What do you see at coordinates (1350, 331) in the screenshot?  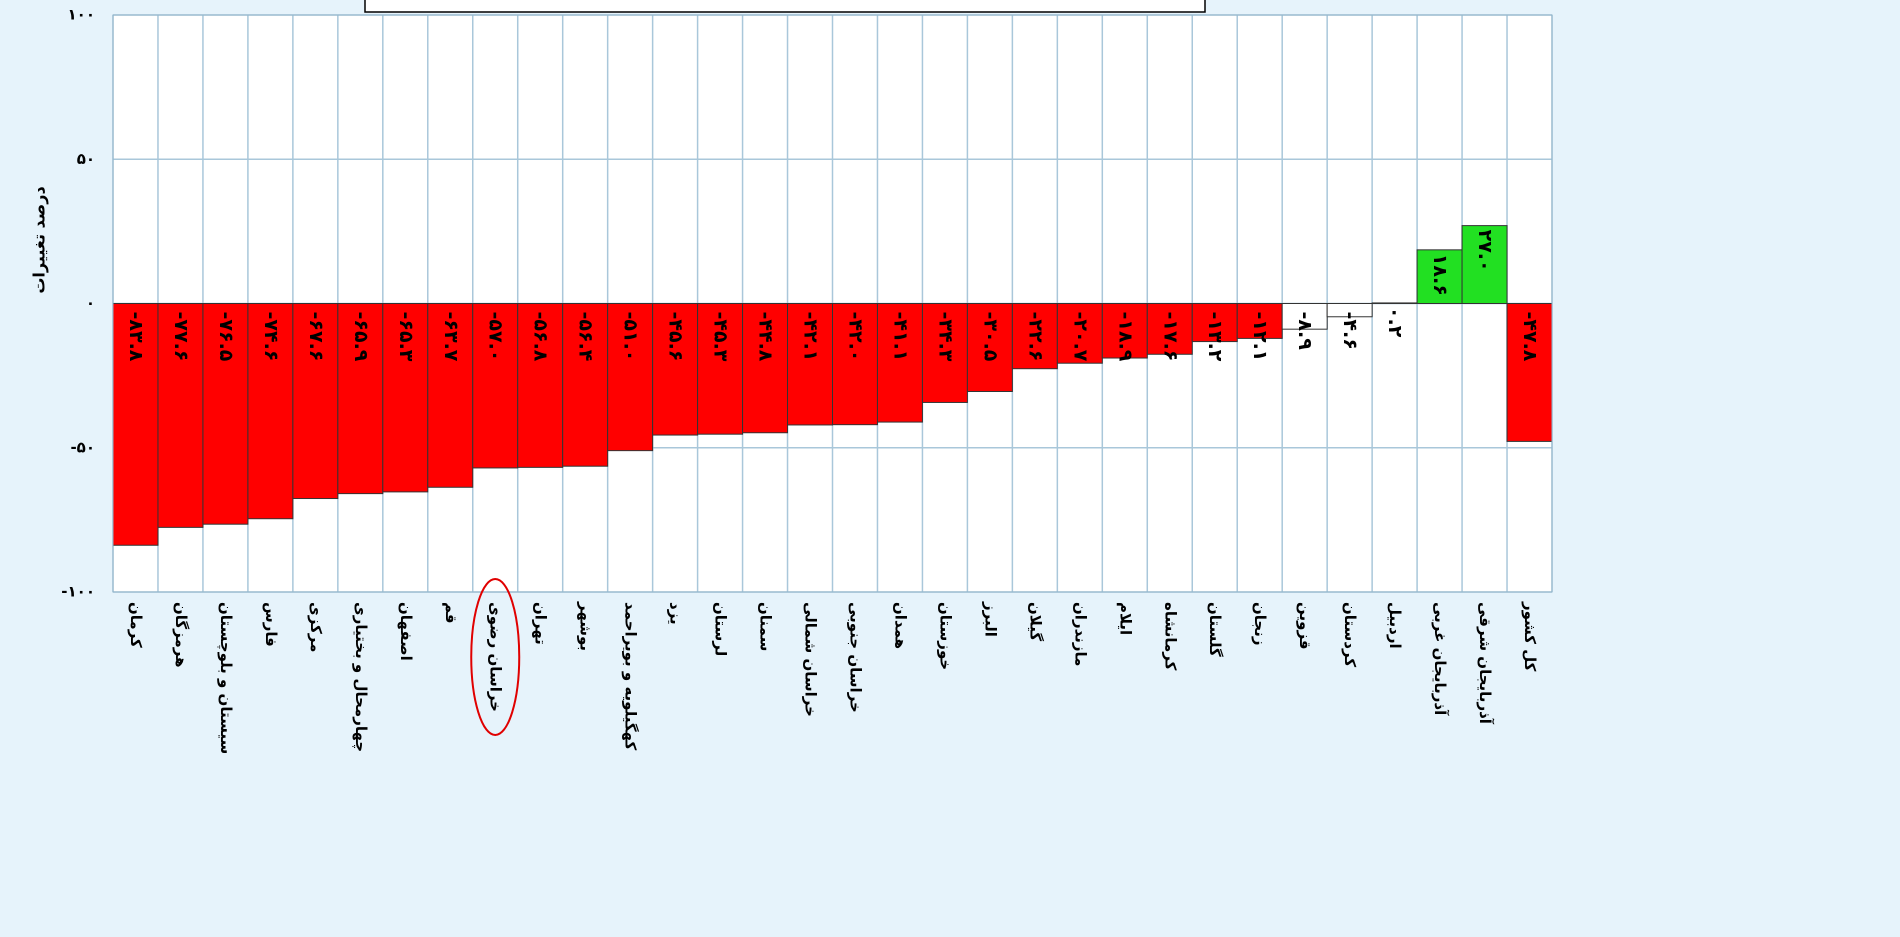 I see `value-label: -۴.۶` at bounding box center [1350, 331].